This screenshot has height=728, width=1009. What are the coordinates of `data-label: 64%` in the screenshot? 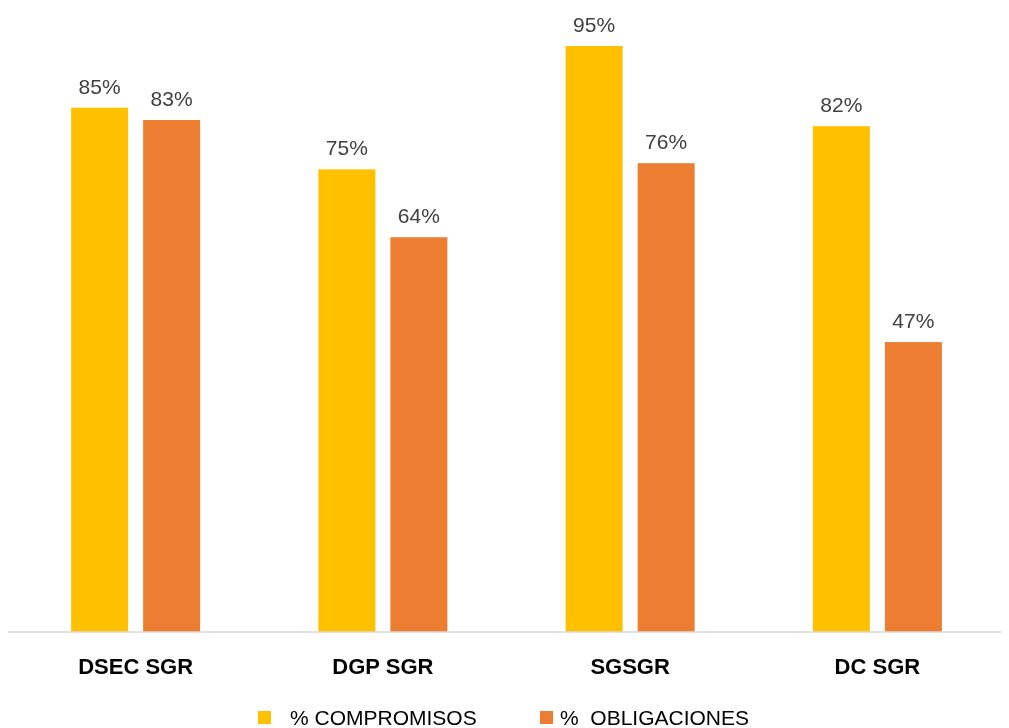 It's located at (418, 216).